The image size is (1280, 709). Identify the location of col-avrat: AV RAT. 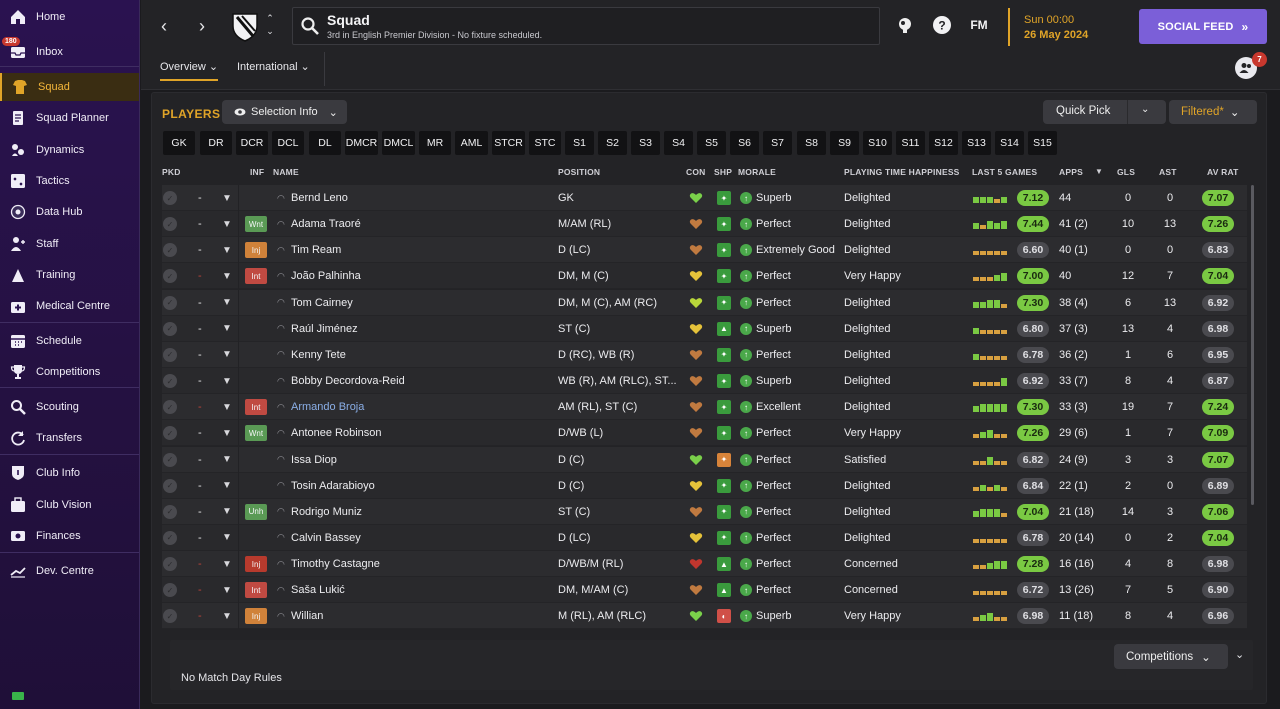
(1223, 172).